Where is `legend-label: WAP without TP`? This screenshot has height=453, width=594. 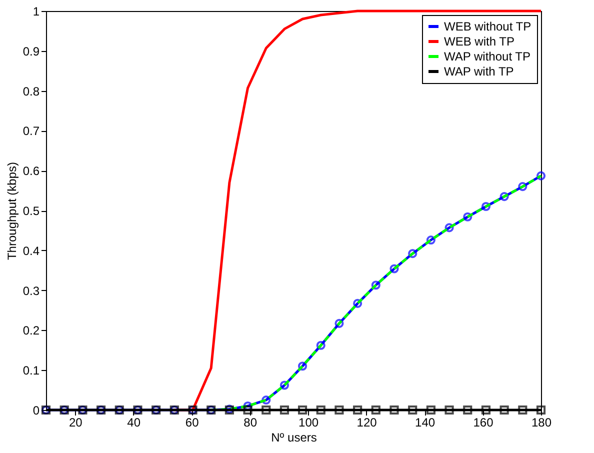
legend-label: WAP without TP is located at coordinates (487, 57).